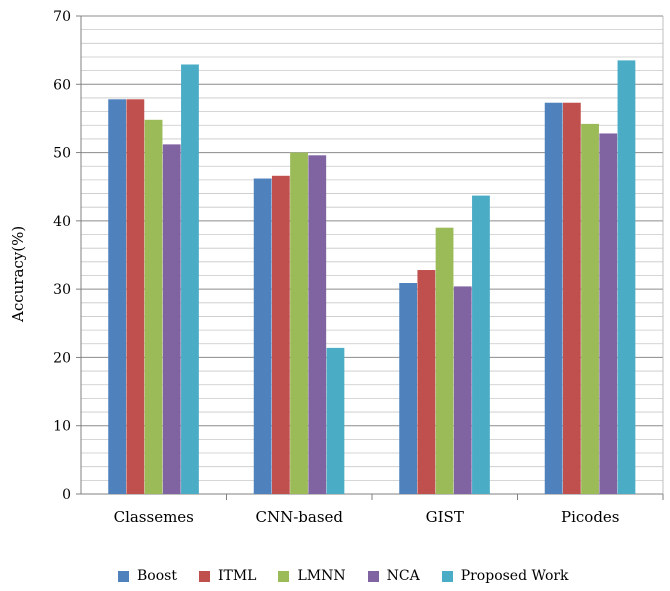 Image resolution: width=670 pixels, height=591 pixels. I want to click on bar-nca-classemes, so click(171, 319).